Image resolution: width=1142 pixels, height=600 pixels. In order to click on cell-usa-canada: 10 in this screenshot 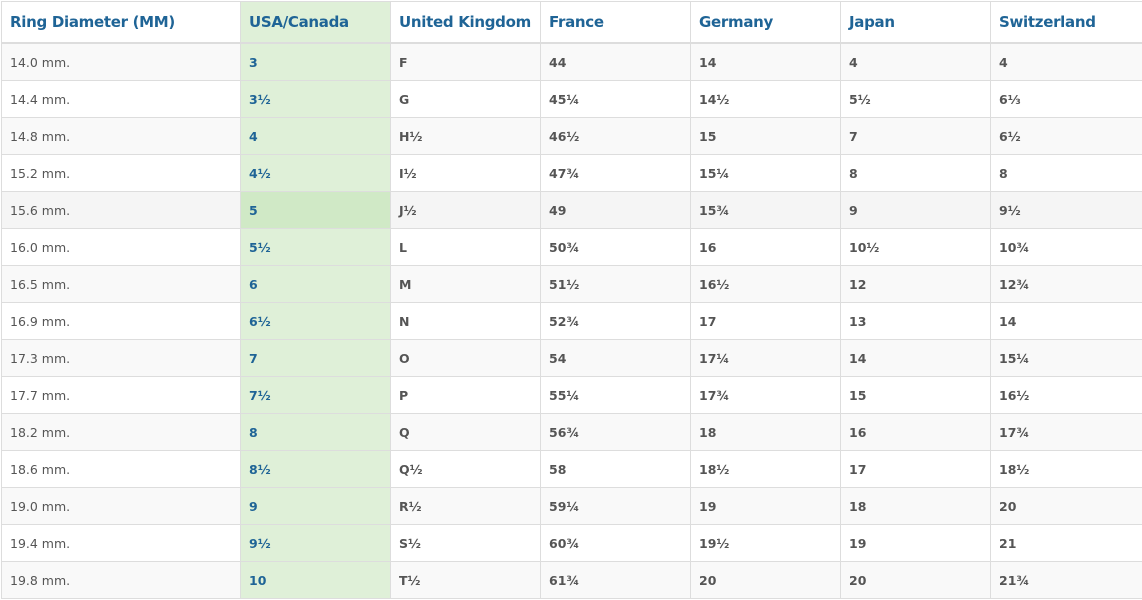, I will do `click(316, 580)`.